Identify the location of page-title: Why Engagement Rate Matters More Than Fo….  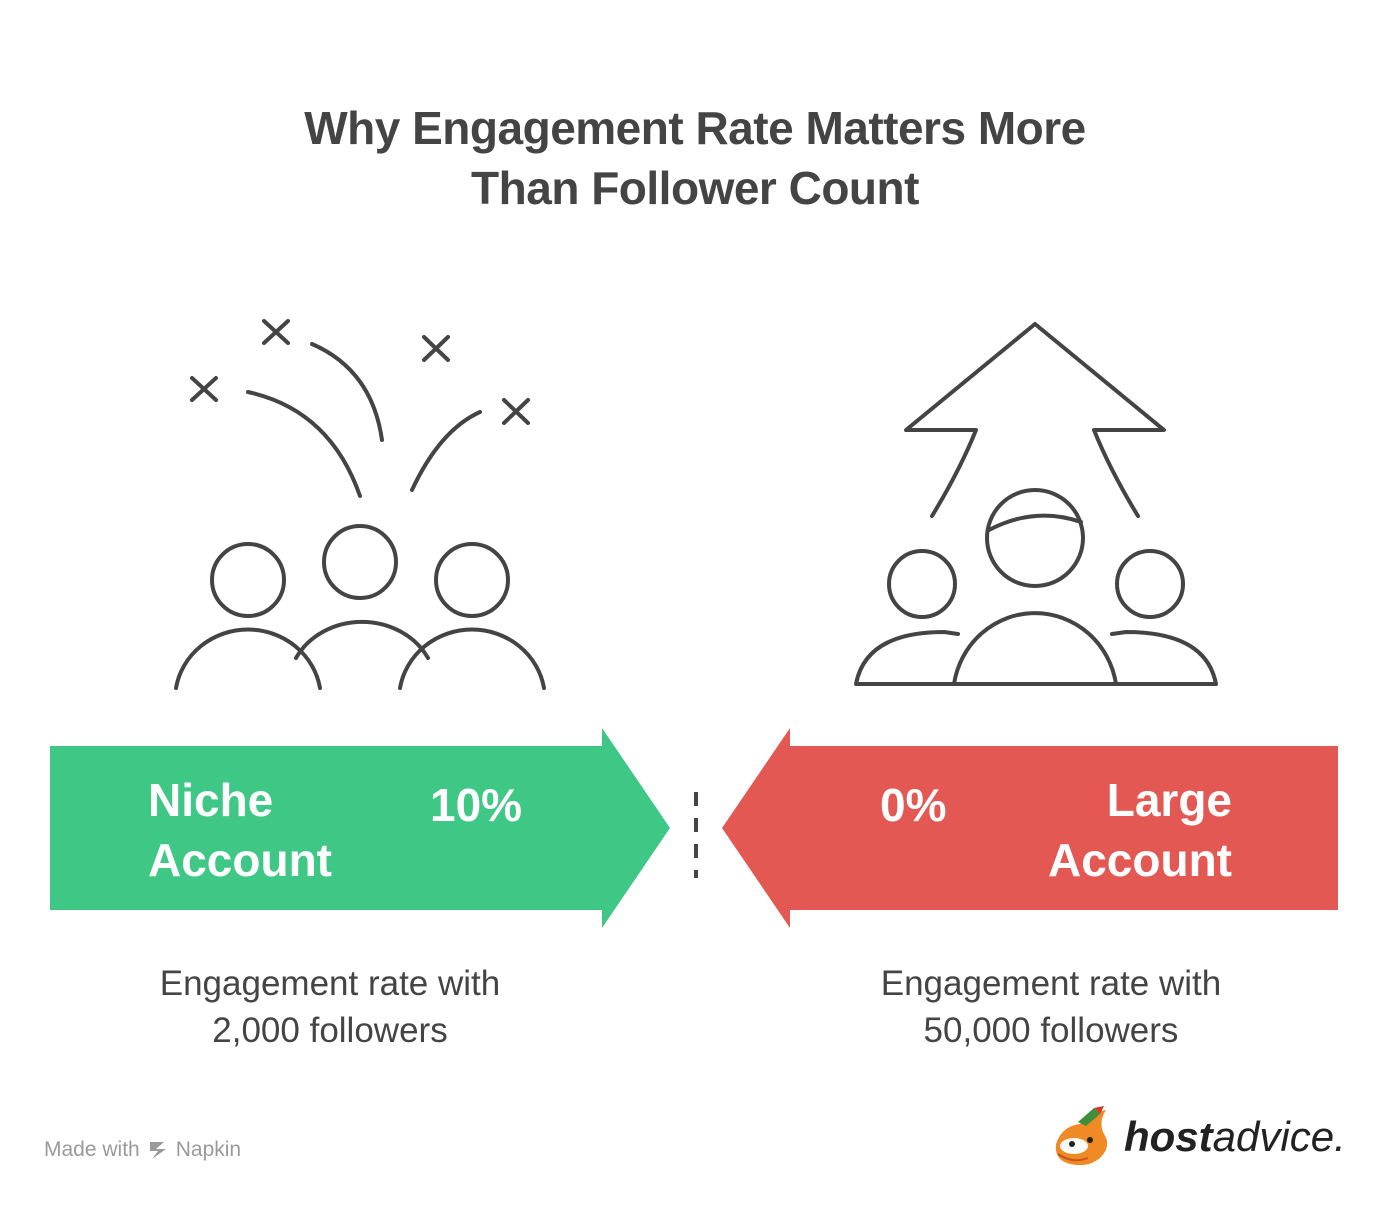
(695, 158).